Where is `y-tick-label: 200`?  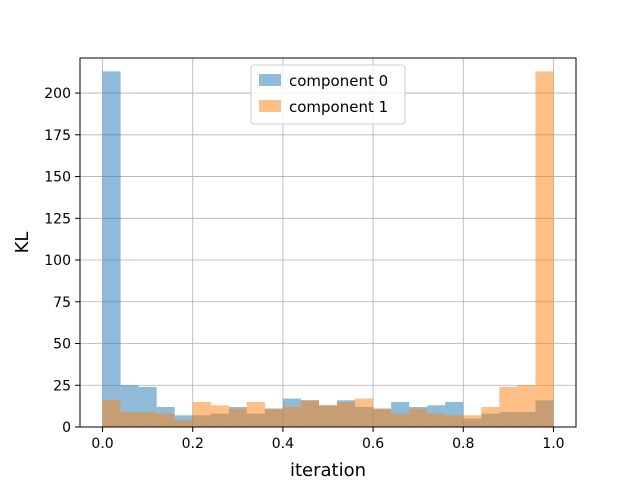
y-tick-label: 200 is located at coordinates (57, 94).